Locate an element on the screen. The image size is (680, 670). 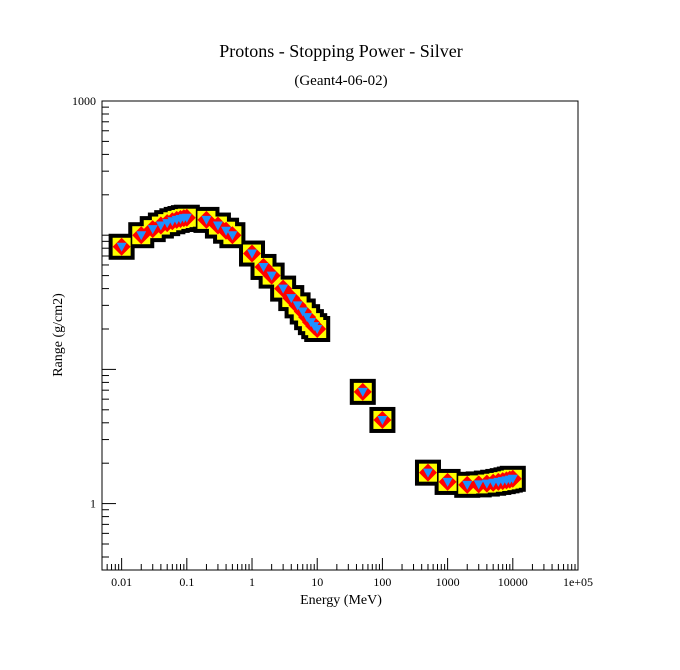
x-tick-label: 1 is located at coordinates (252, 582).